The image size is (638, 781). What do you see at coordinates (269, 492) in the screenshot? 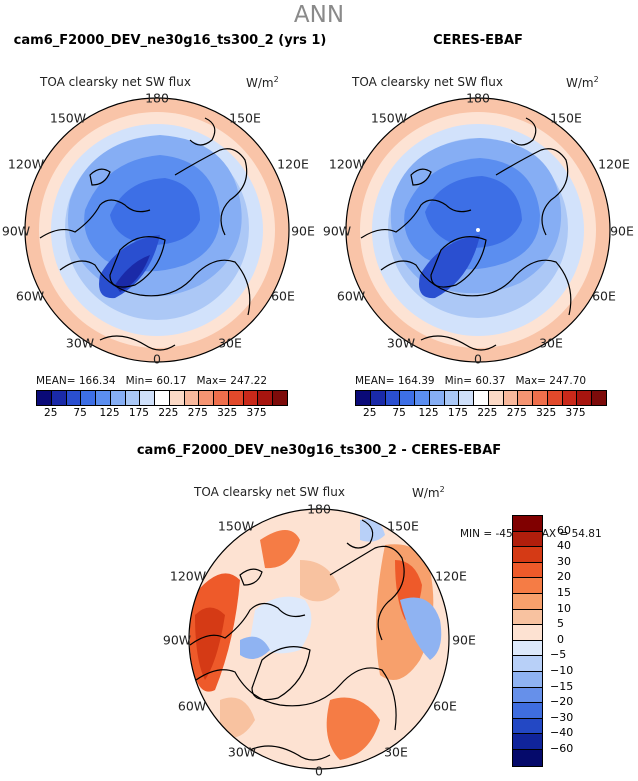
I see `diff-variable-label: TOA clearsky net SW flux` at bounding box center [269, 492].